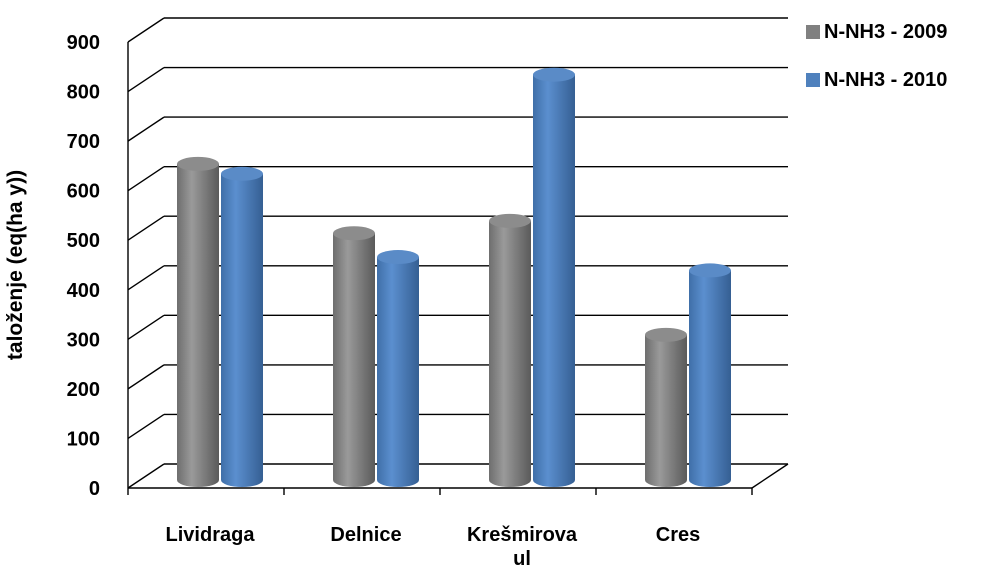 This screenshot has width=1003, height=574. I want to click on y-tick-label: 900, so click(83, 43).